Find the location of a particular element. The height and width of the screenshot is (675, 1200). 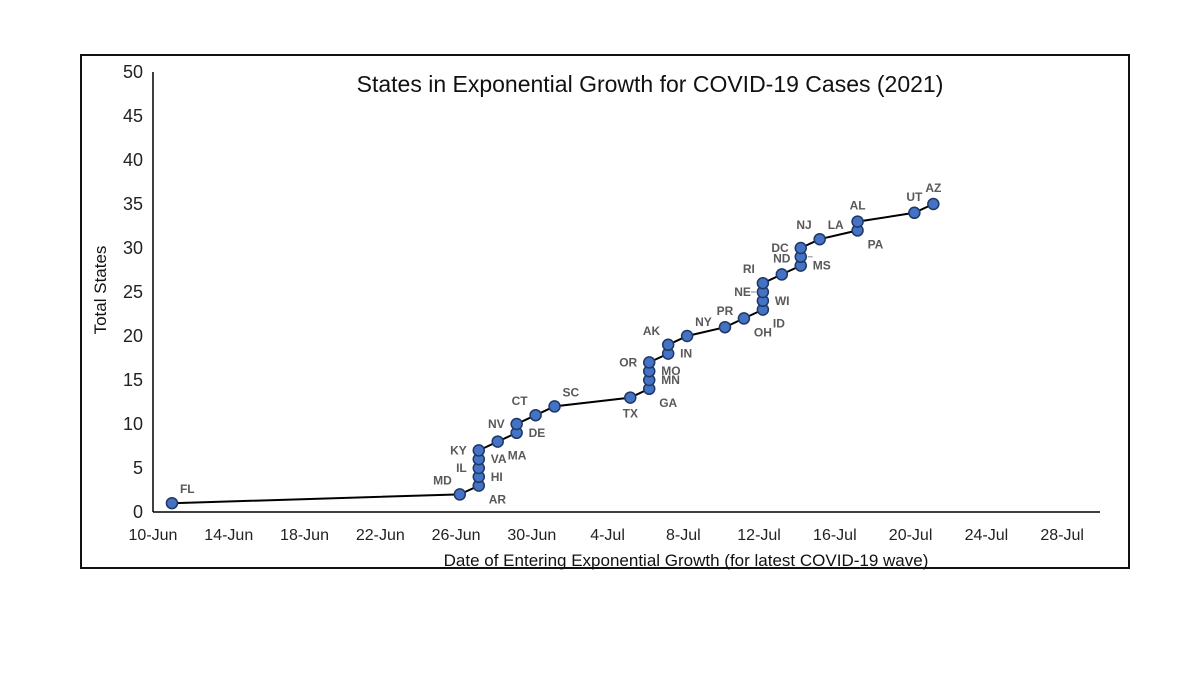

leader-lines is located at coordinates (781, 274).